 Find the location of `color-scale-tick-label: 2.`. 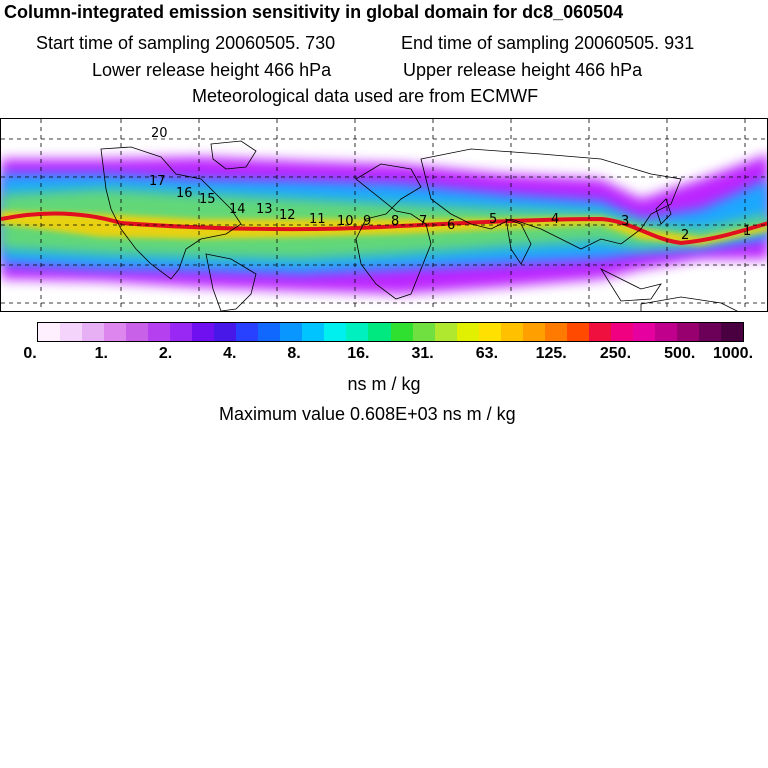

color-scale-tick-label: 2. is located at coordinates (165, 353).